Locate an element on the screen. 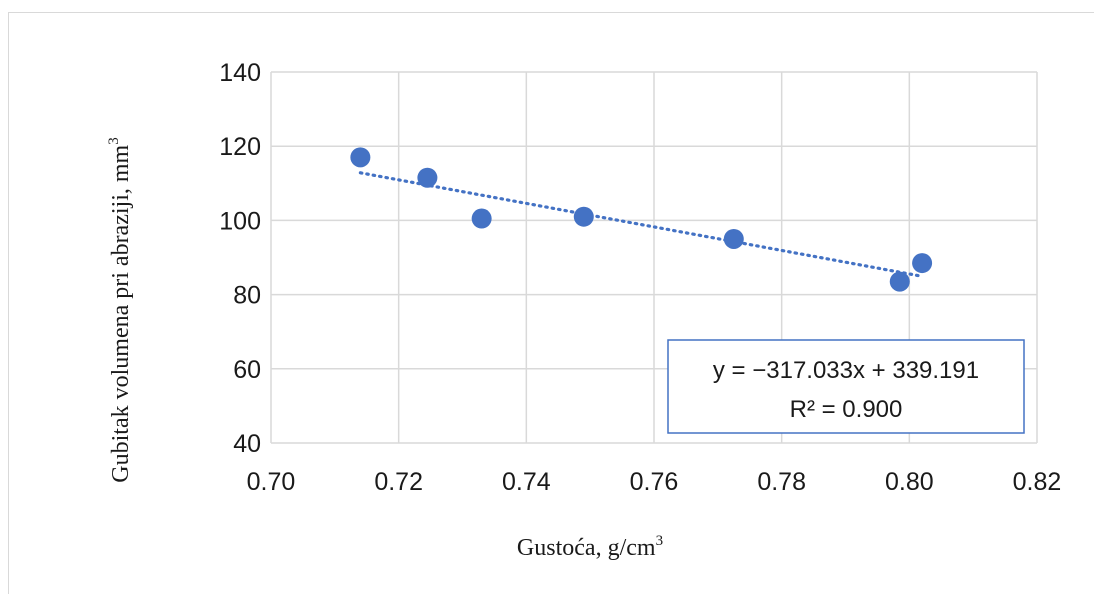 The height and width of the screenshot is (594, 1095). x-axis-title-superscript: 3 is located at coordinates (660, 541).